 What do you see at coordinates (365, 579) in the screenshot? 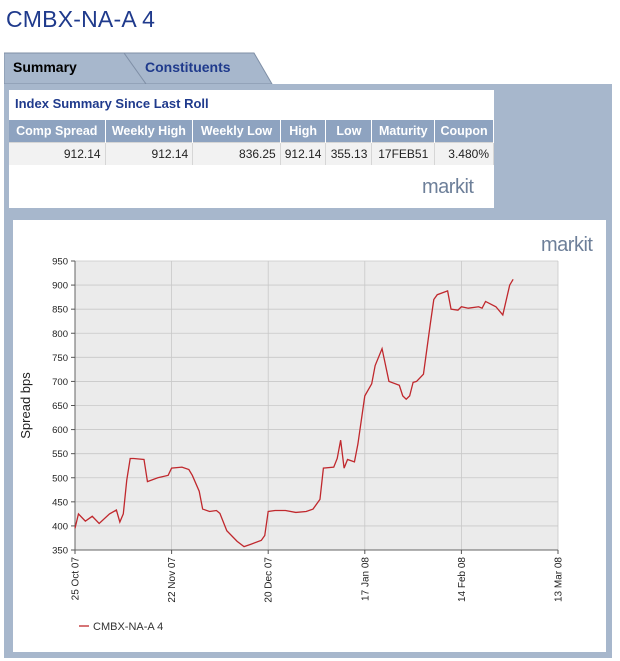
I see `x-tick-label: 17 Jan 08` at bounding box center [365, 579].